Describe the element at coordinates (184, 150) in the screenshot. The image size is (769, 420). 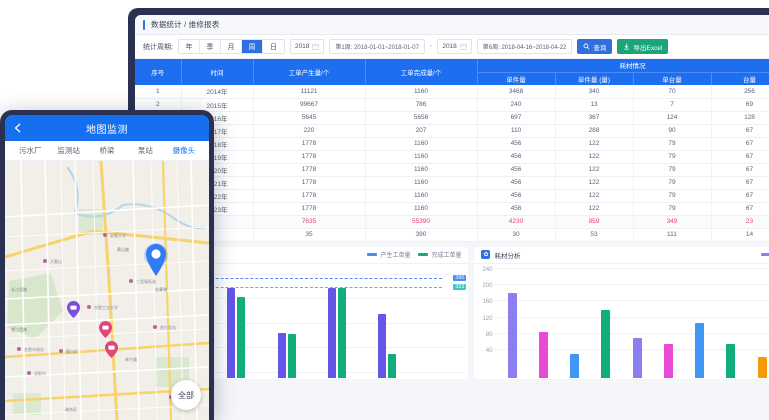
I see `tab-camera: 摄像头` at that location.